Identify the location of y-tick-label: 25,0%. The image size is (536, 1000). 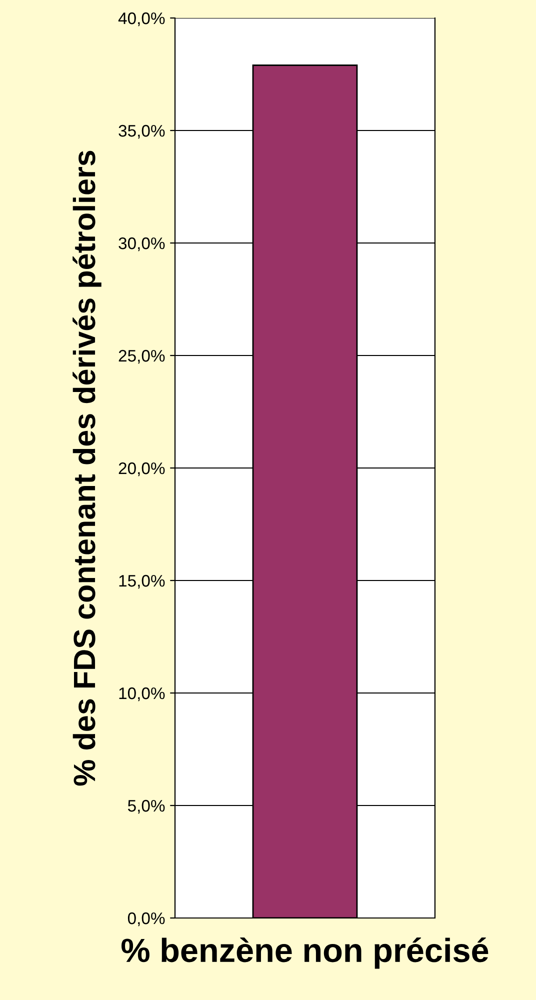
(141, 357).